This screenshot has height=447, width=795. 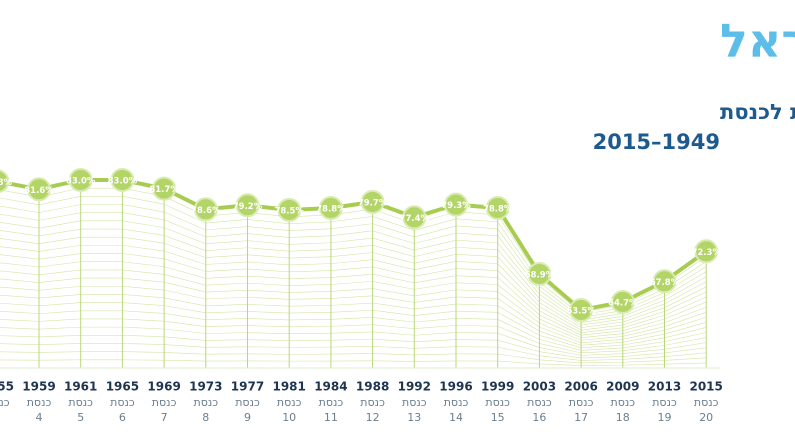 I want to click on year-label: 1961, so click(x=80, y=387).